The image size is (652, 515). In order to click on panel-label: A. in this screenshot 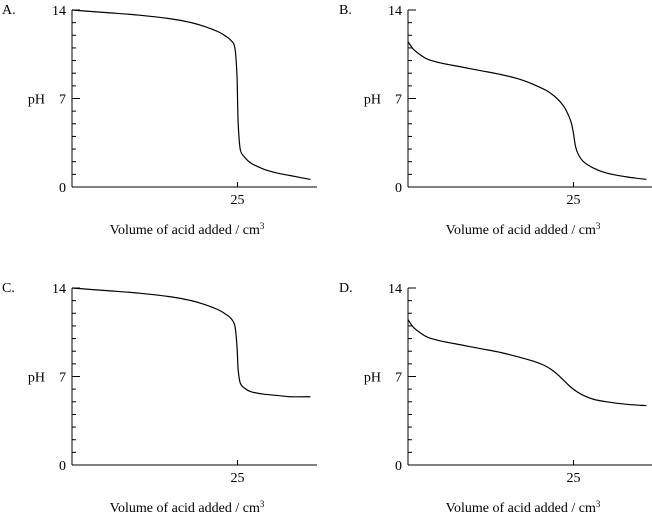, I will do `click(9, 10)`.